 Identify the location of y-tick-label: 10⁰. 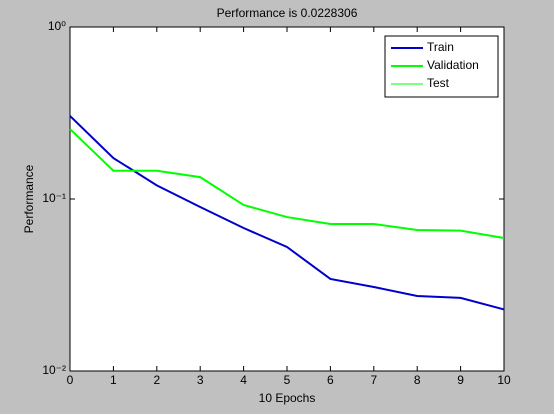
(57, 26).